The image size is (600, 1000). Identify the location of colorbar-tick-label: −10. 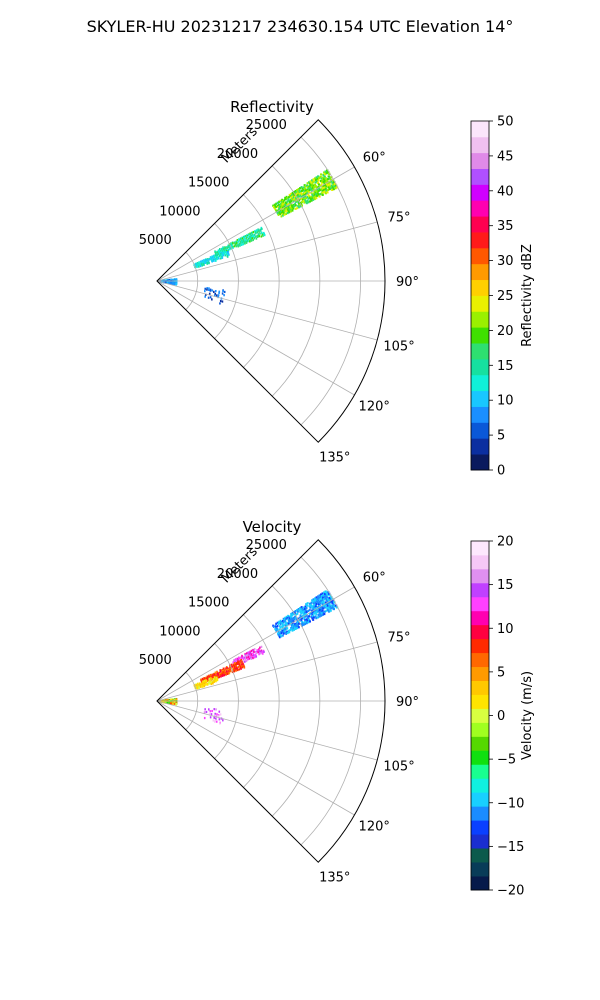
(510, 803).